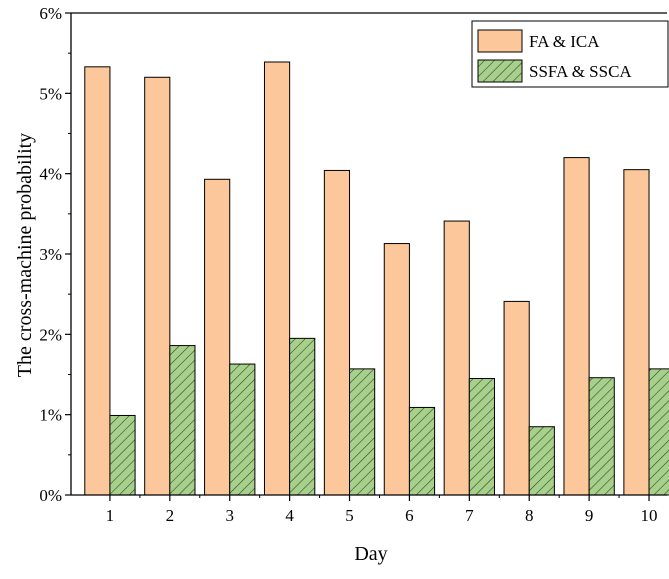  I want to click on legend-swatch-ssfa-ssca, so click(500, 71).